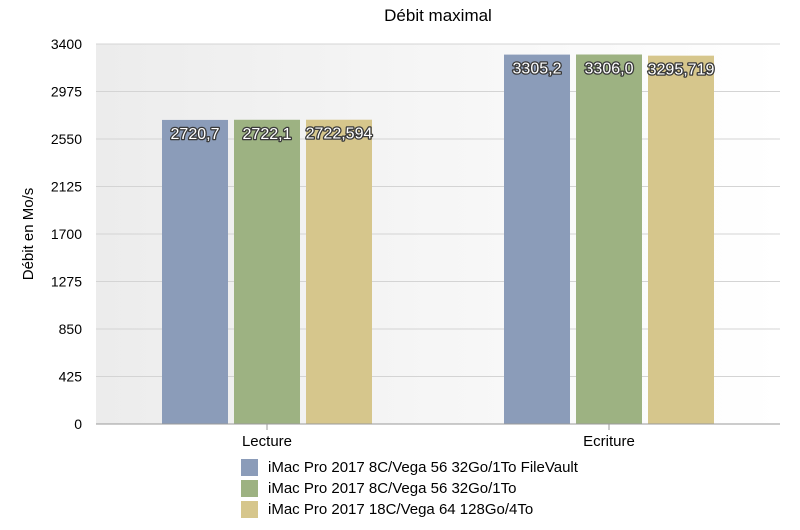 Image resolution: width=800 pixels, height=530 pixels. I want to click on chart-title: Débit maximal, so click(438, 15).